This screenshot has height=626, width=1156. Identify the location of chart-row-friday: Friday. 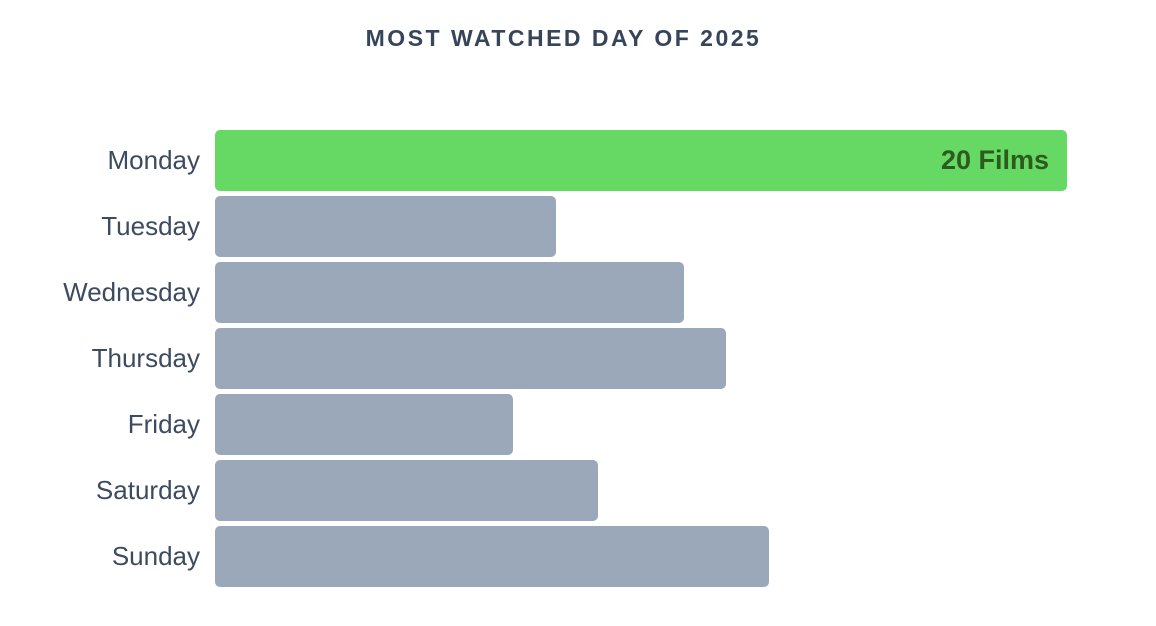
(578, 424).